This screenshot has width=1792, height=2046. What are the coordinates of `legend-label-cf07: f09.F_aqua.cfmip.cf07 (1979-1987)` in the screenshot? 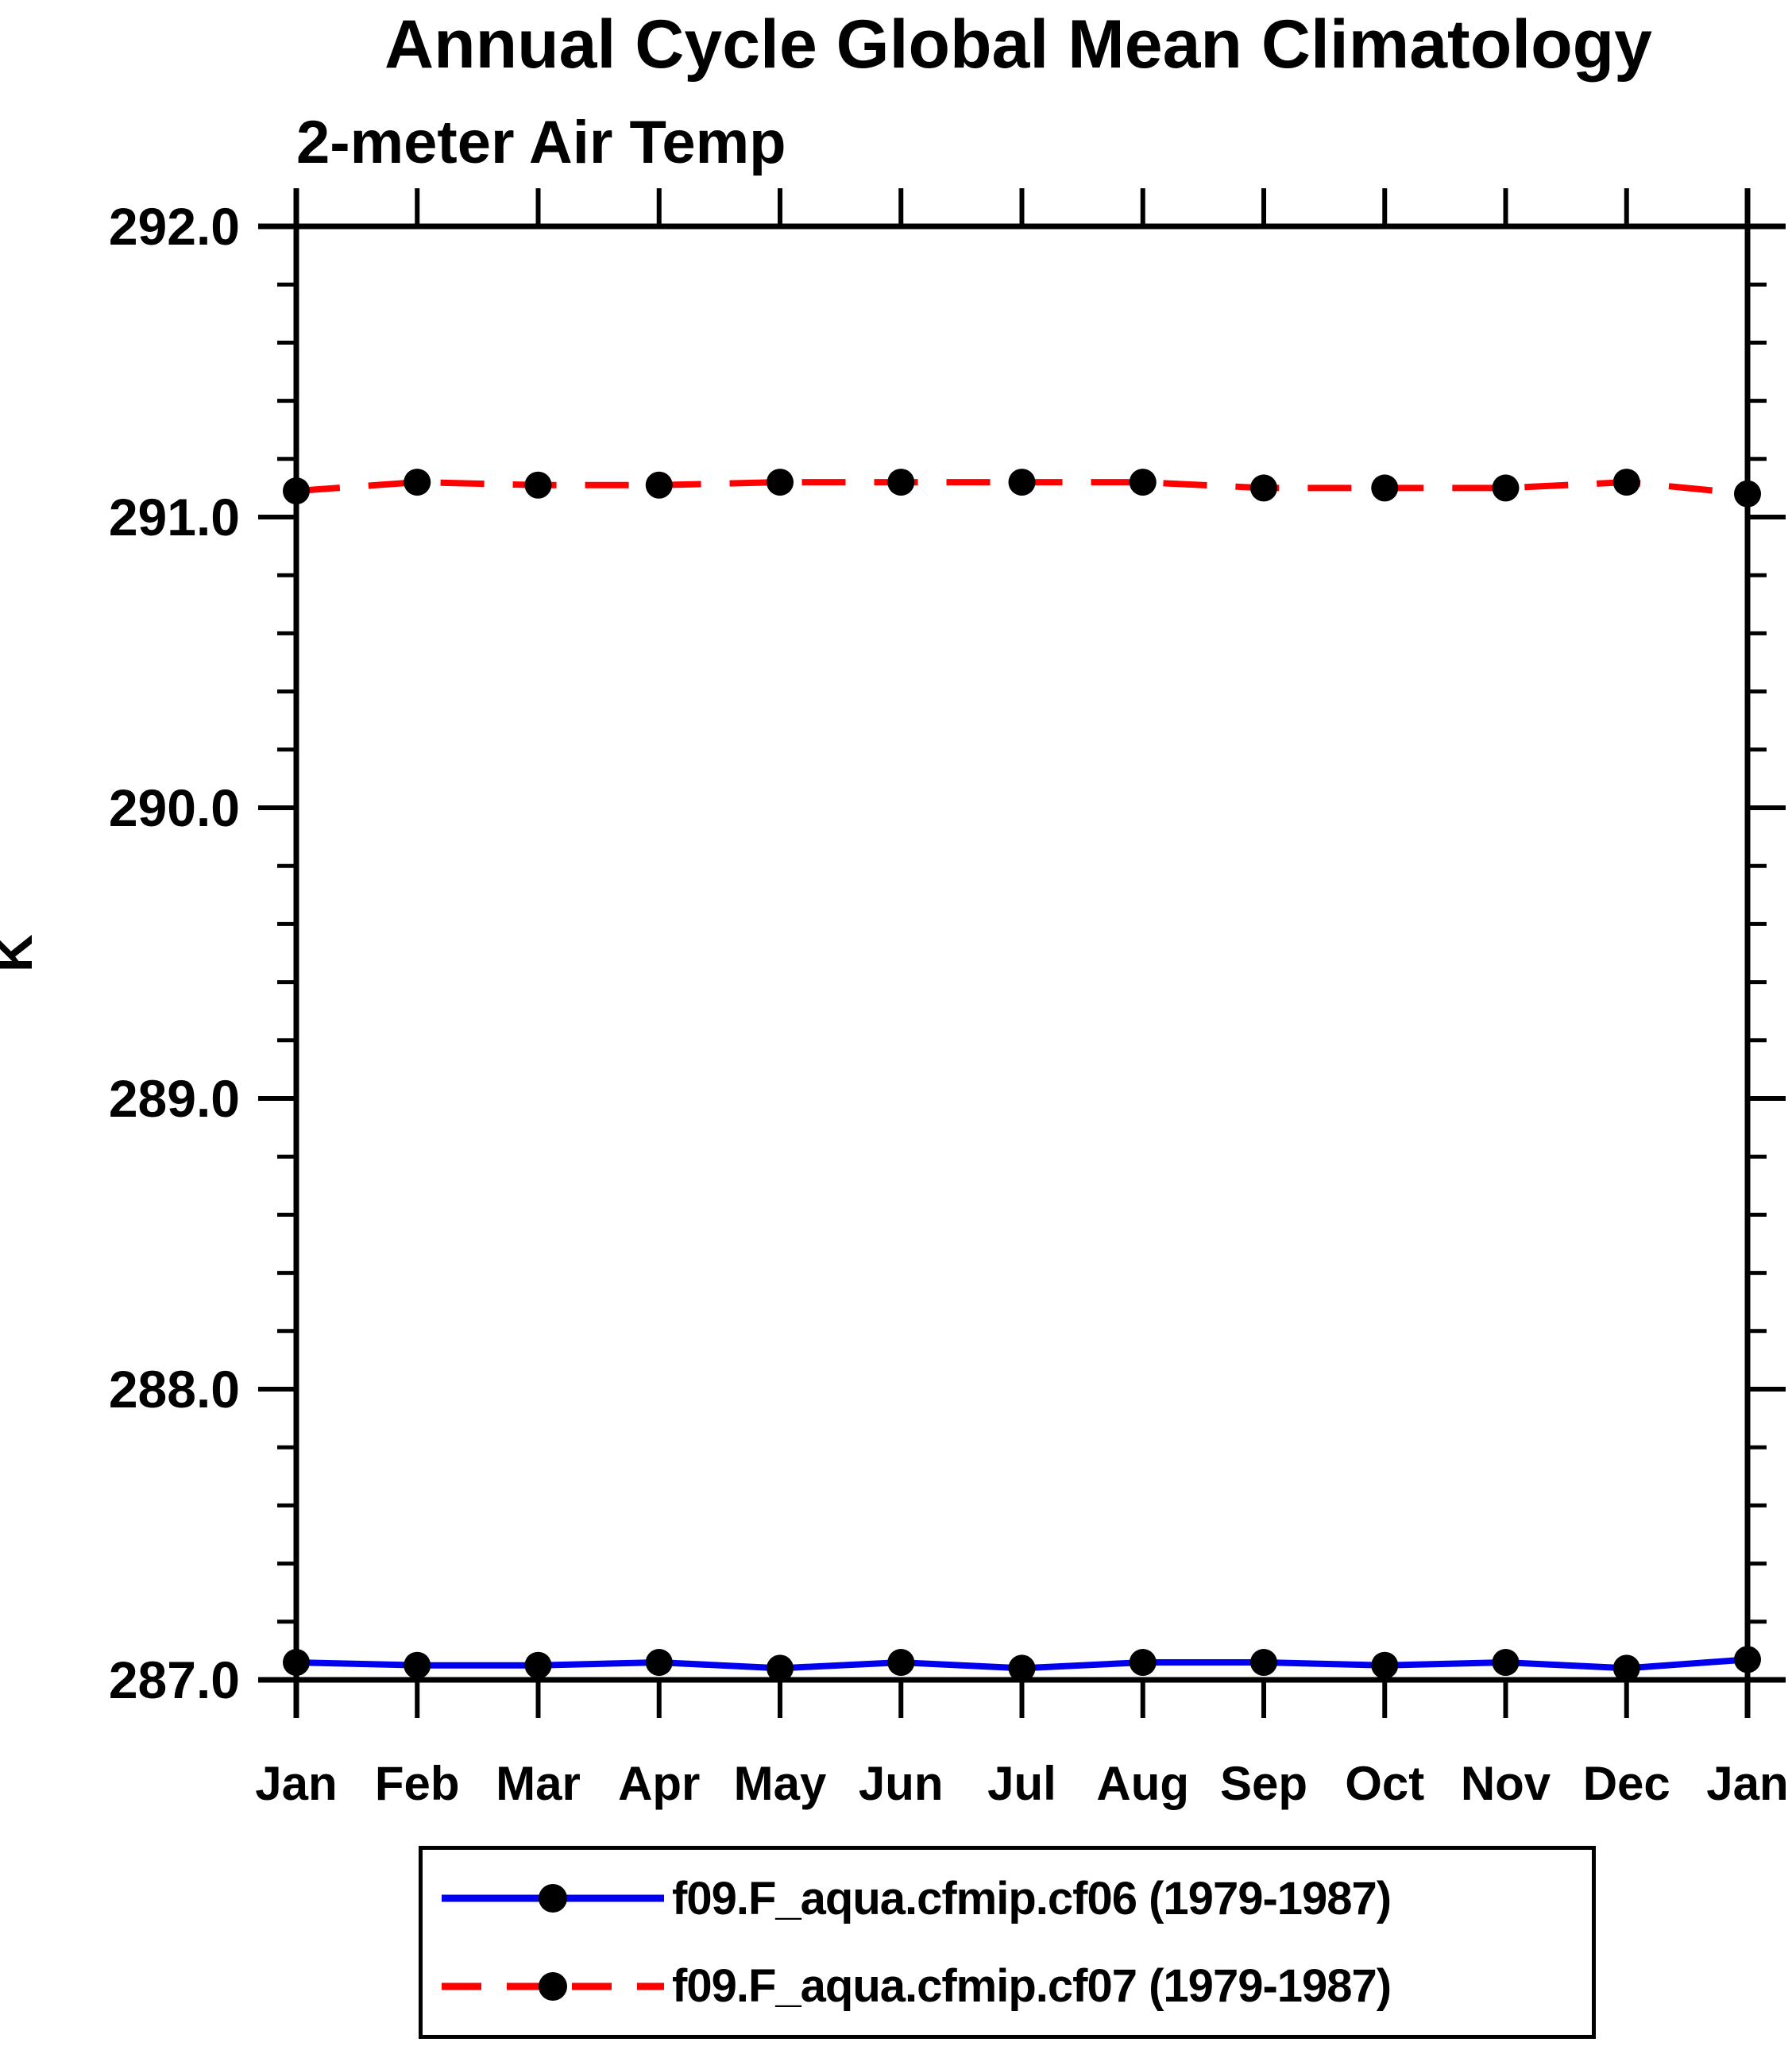 It's located at (1032, 1986).